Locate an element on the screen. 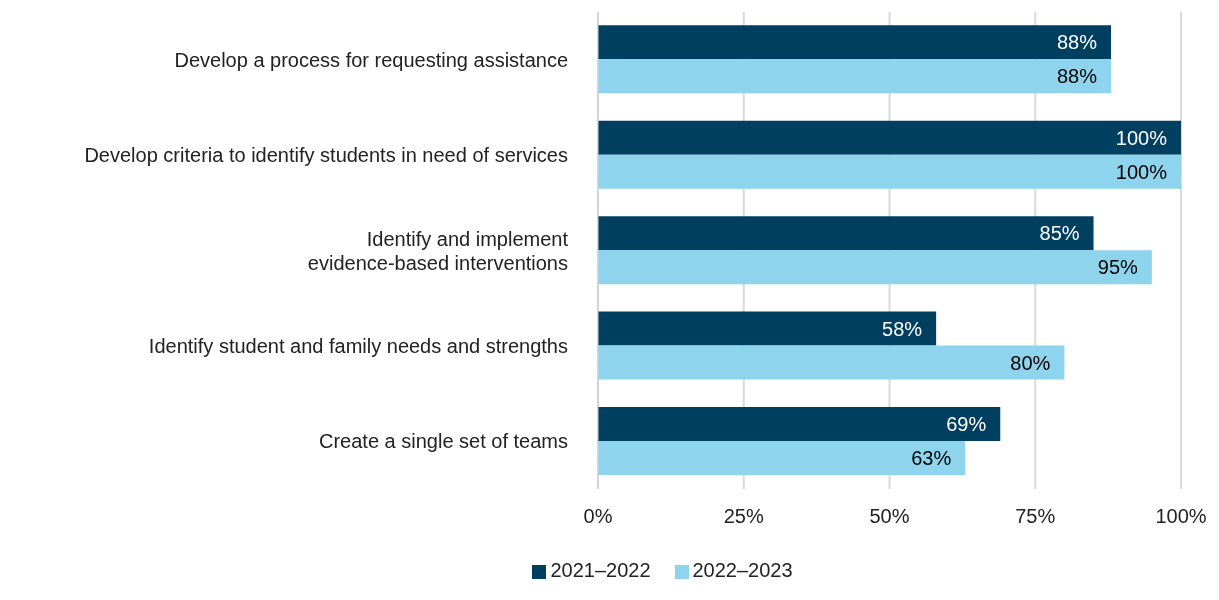  y-tick-label: Identify student and family needs and strengths is located at coordinates (358, 345).